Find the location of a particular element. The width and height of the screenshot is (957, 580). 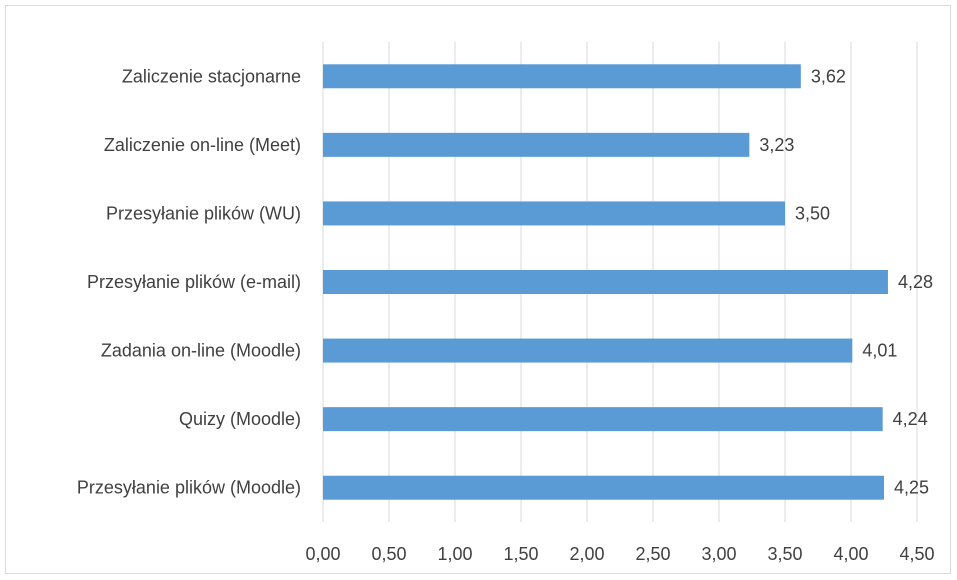

x-tick-label: 4,00 is located at coordinates (850, 554).